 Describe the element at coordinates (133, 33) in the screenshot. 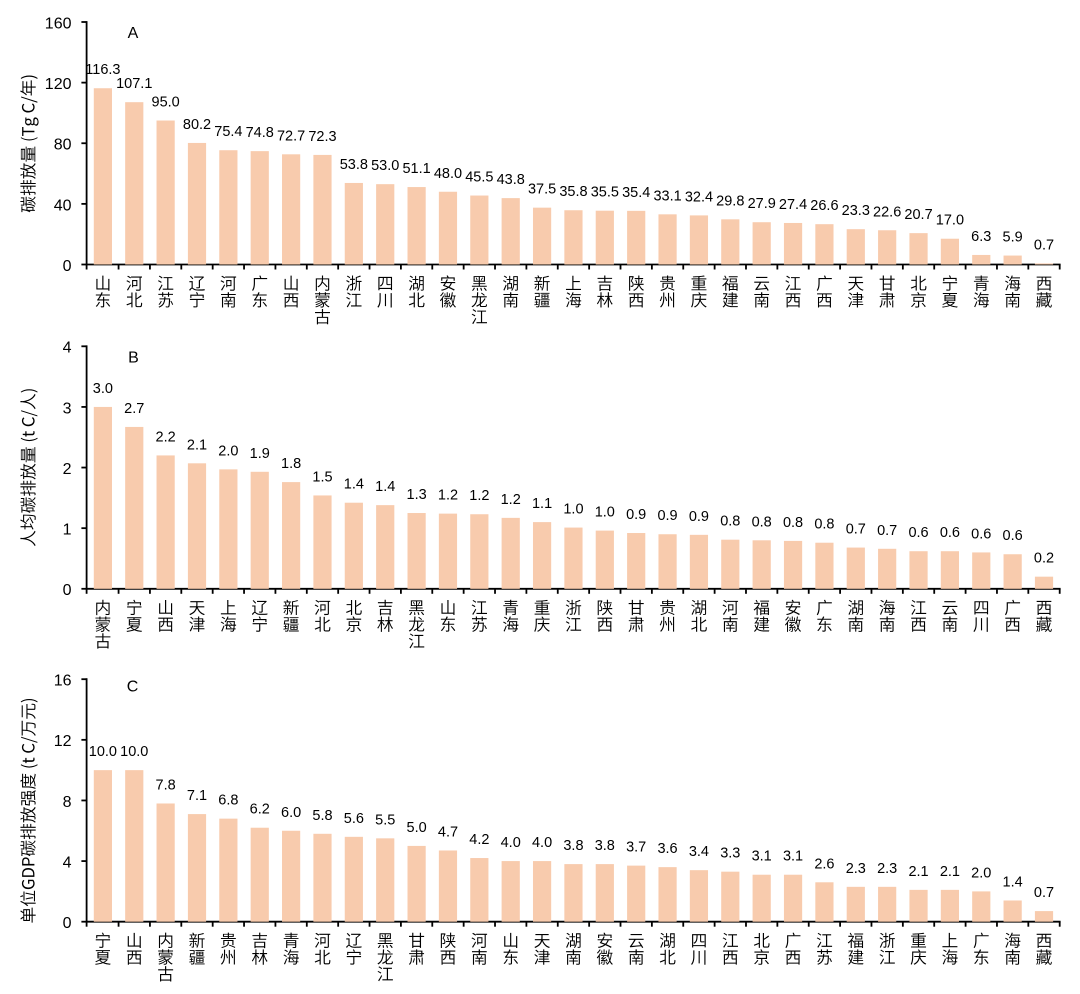

I see `svg-text: A` at that location.